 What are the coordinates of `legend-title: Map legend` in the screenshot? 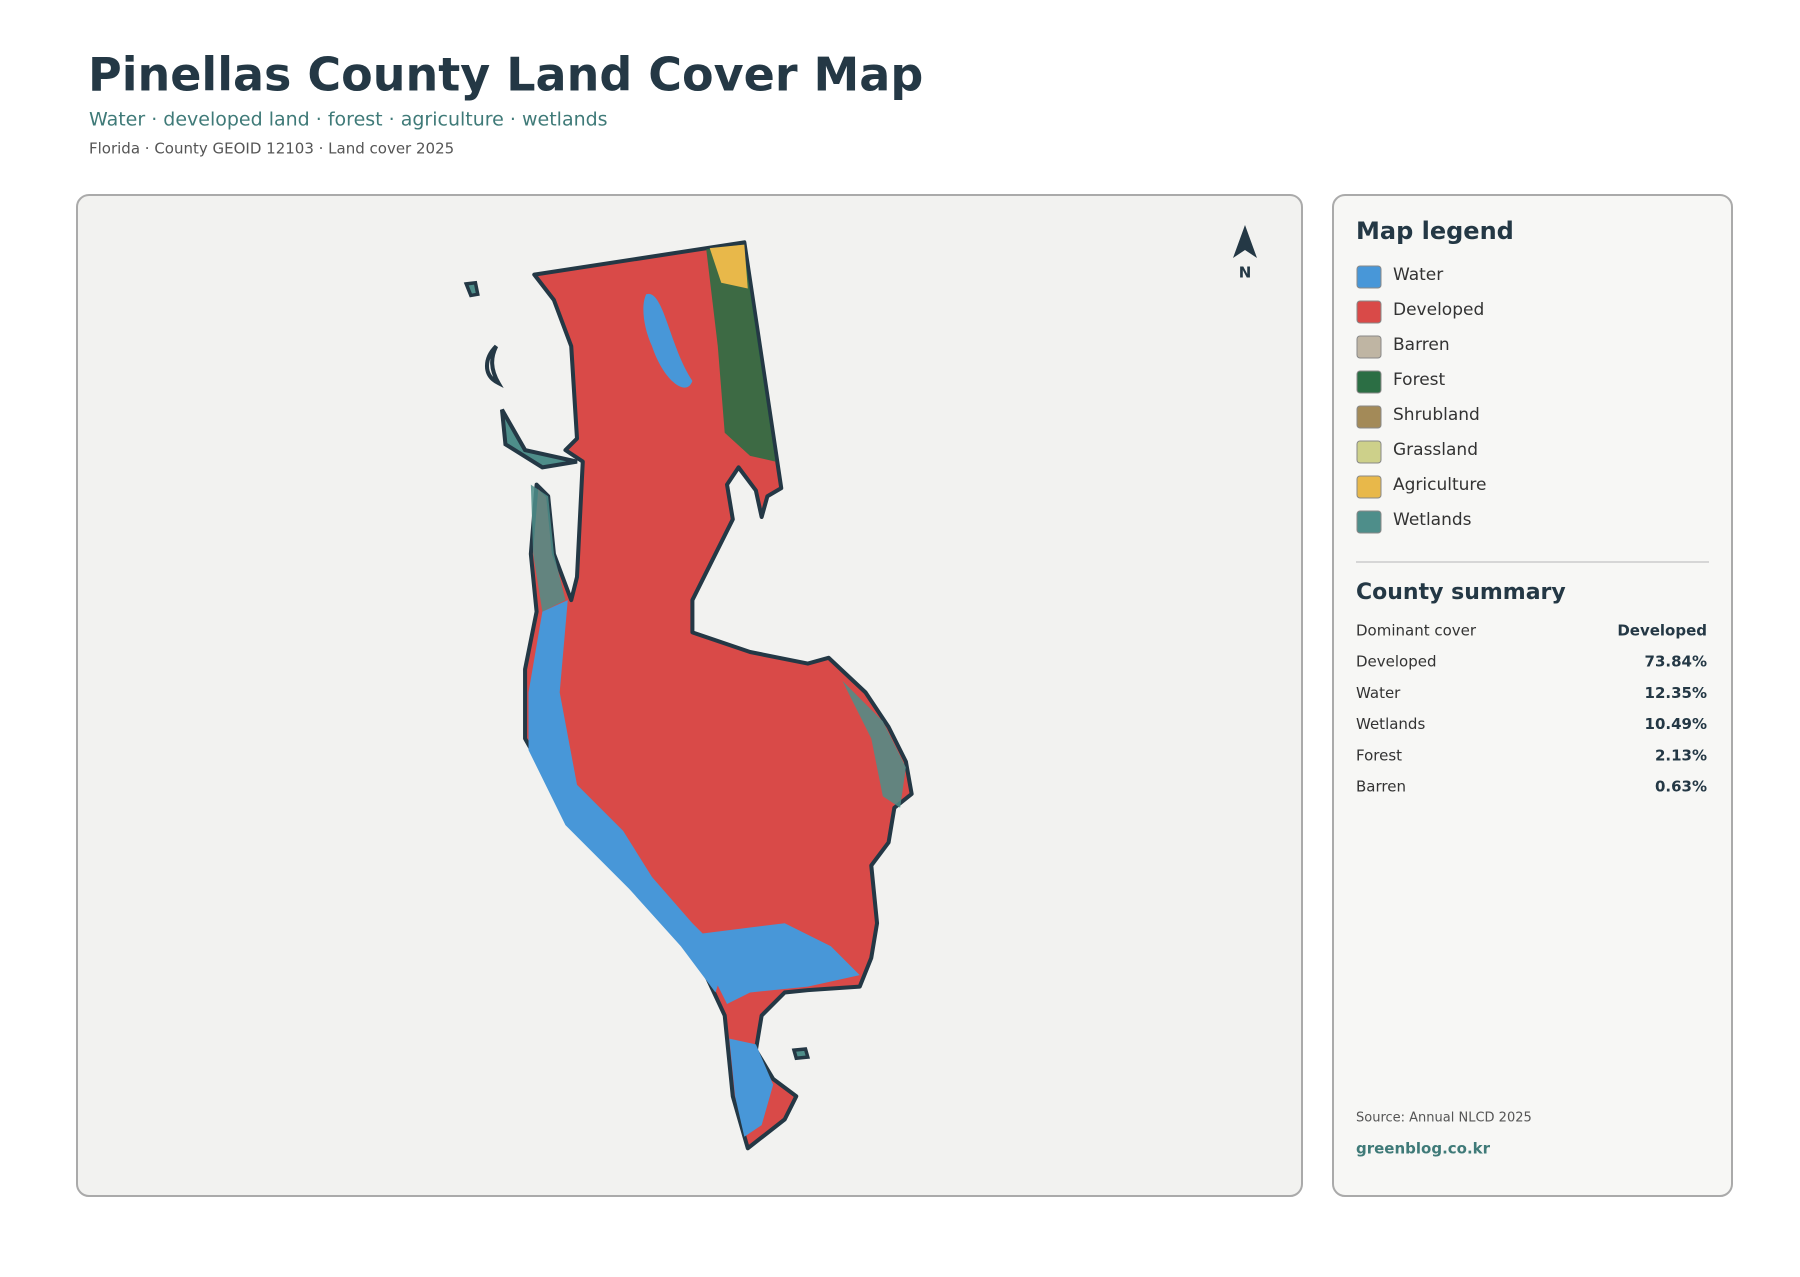 It's located at (1435, 231).